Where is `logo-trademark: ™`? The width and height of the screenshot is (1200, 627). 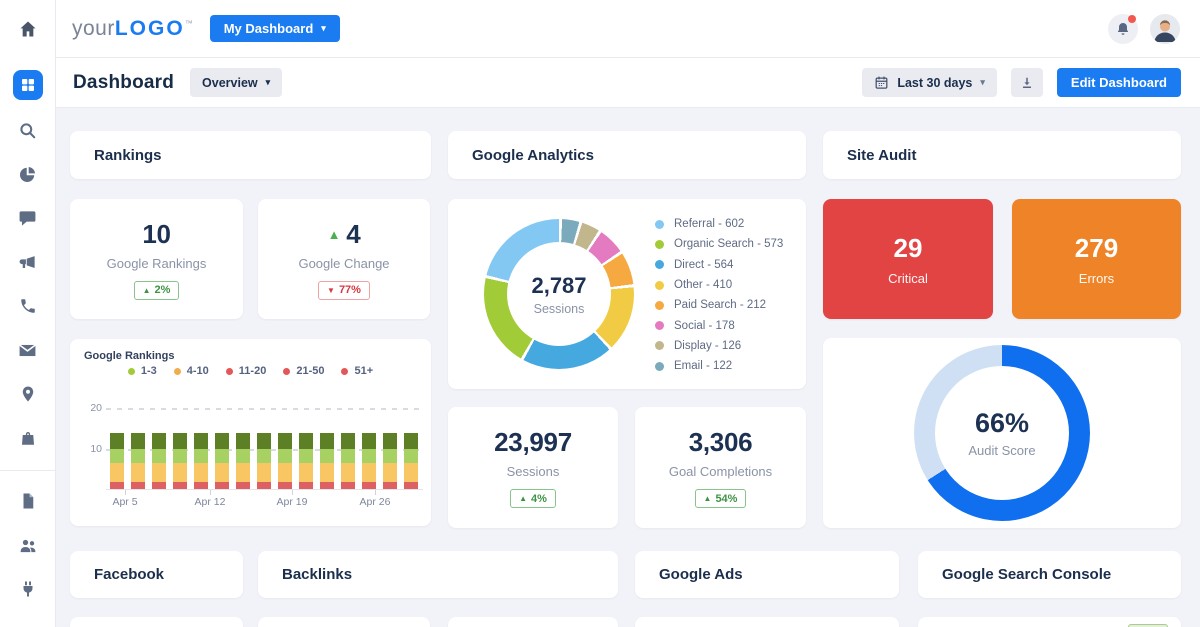
logo-trademark: ™ is located at coordinates (188, 23).